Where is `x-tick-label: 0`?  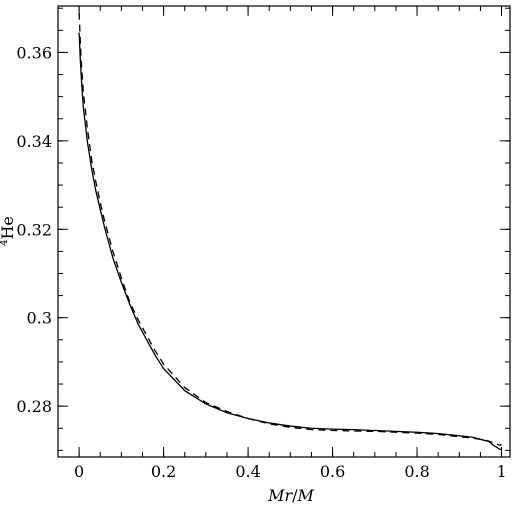 x-tick-label: 0 is located at coordinates (79, 471).